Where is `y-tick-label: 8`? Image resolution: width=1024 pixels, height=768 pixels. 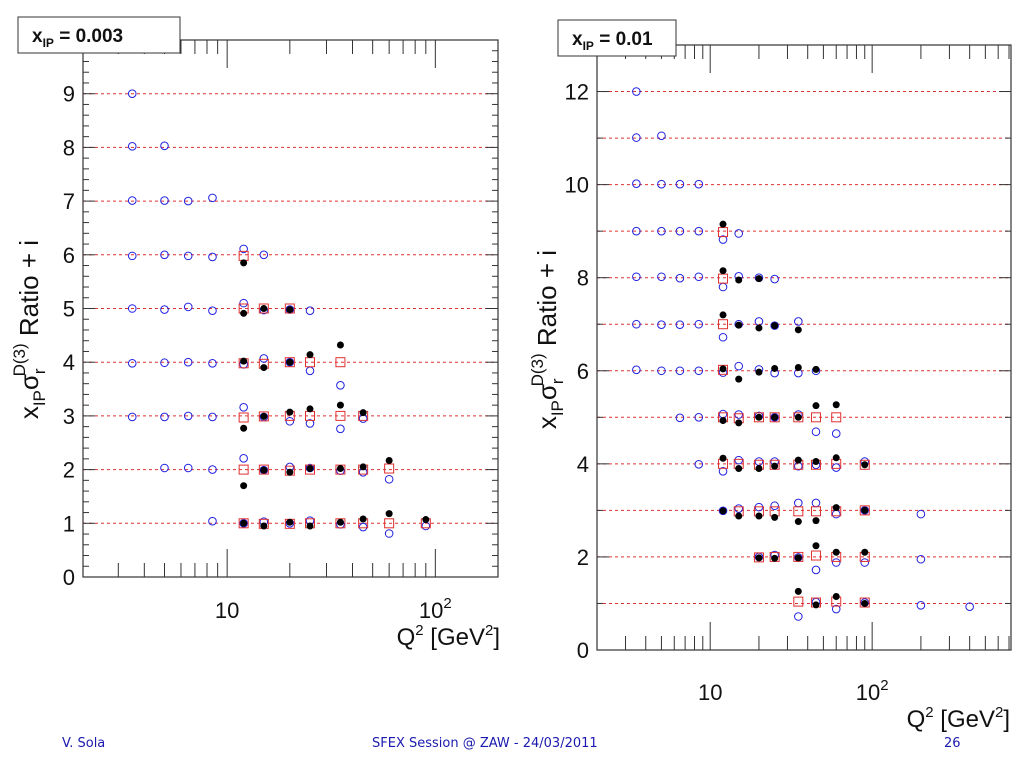 y-tick-label: 8 is located at coordinates (583, 278).